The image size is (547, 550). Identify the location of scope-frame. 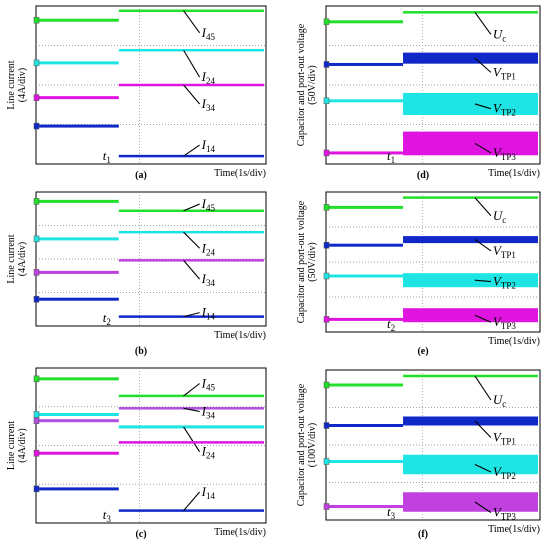
(151, 445).